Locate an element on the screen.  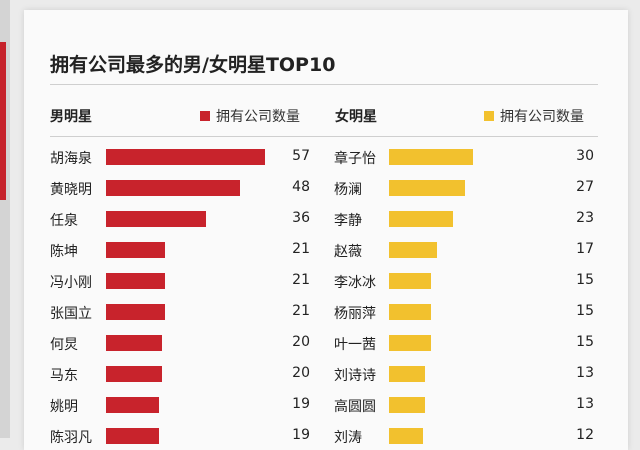
male-value-label: 57 is located at coordinates (301, 156).